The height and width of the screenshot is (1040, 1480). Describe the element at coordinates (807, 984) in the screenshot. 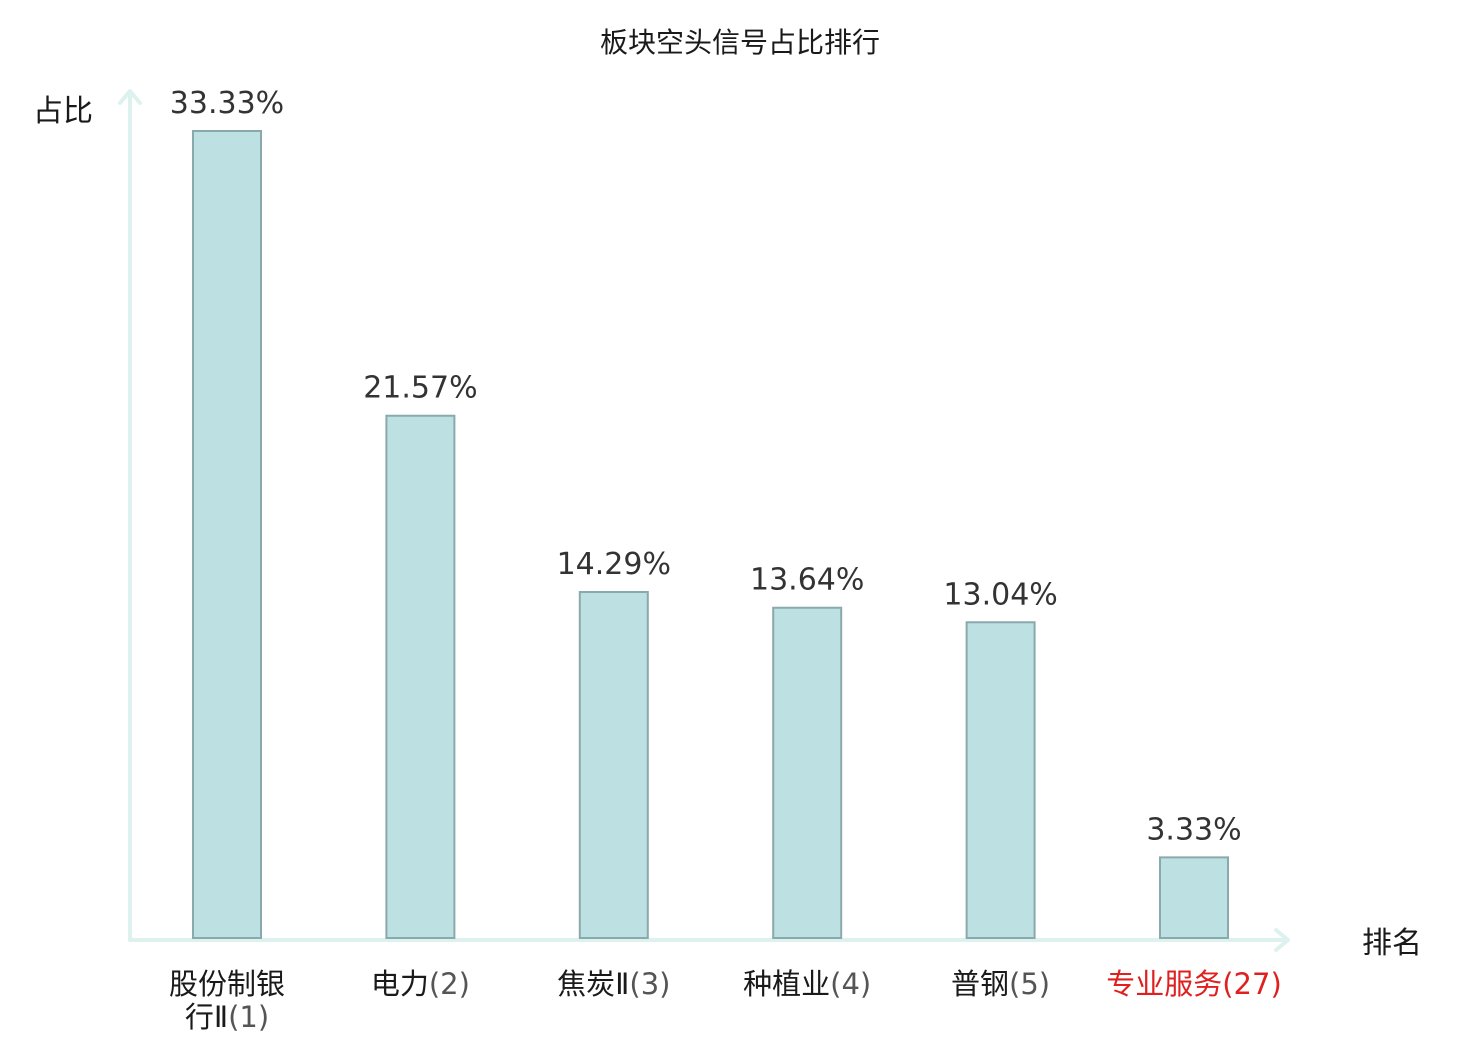

I see `category-label-4: 种植业(4)` at that location.